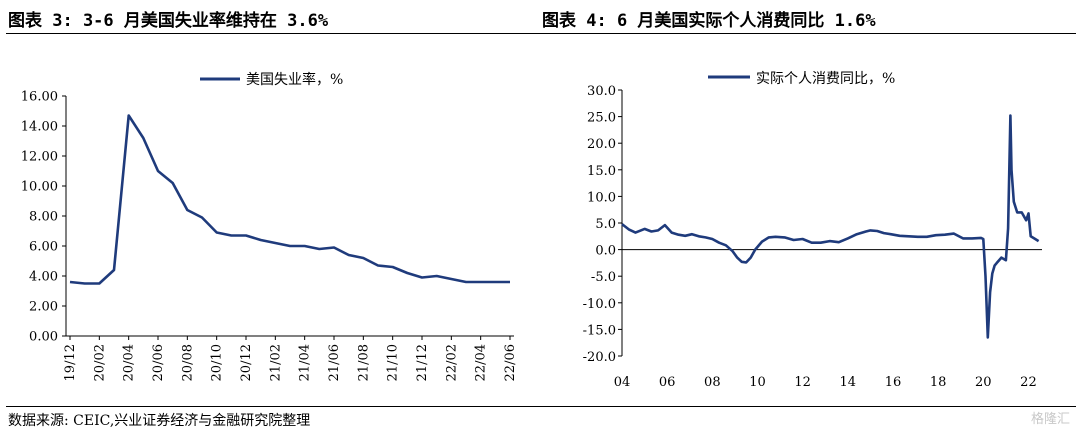 The width and height of the screenshot is (1080, 430). I want to click on left-x-tick-label: 20/04, so click(129, 362).